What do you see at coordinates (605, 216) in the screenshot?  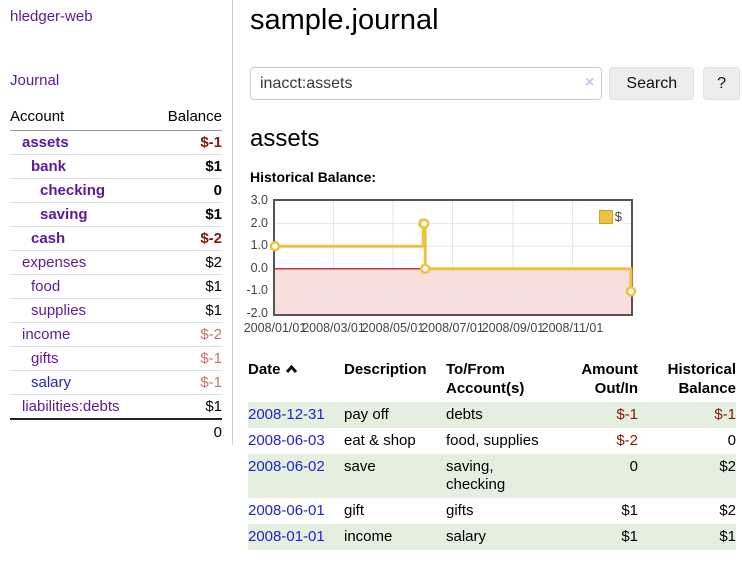 I see `legend-swatch` at bounding box center [605, 216].